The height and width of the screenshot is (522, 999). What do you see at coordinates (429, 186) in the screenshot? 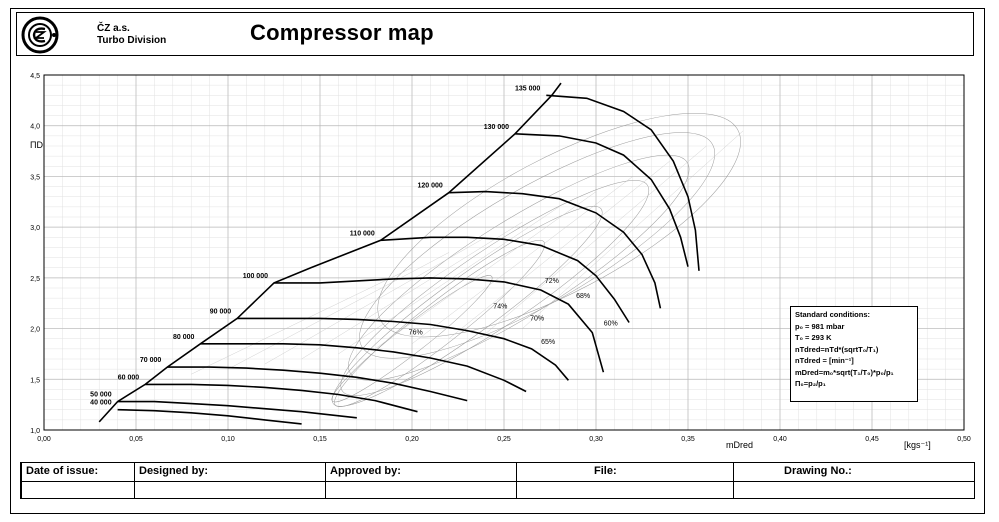
I see `speed-line-label: 120 000` at bounding box center [429, 186].